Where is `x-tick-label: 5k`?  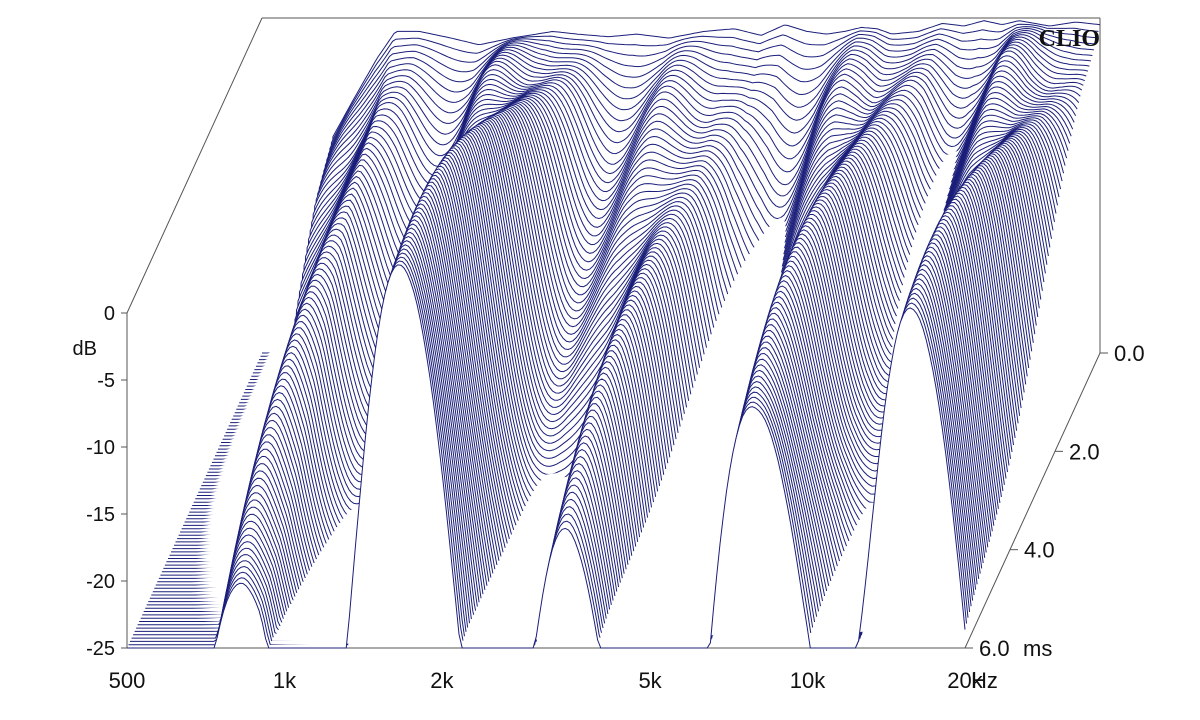
x-tick-label: 5k is located at coordinates (650, 680).